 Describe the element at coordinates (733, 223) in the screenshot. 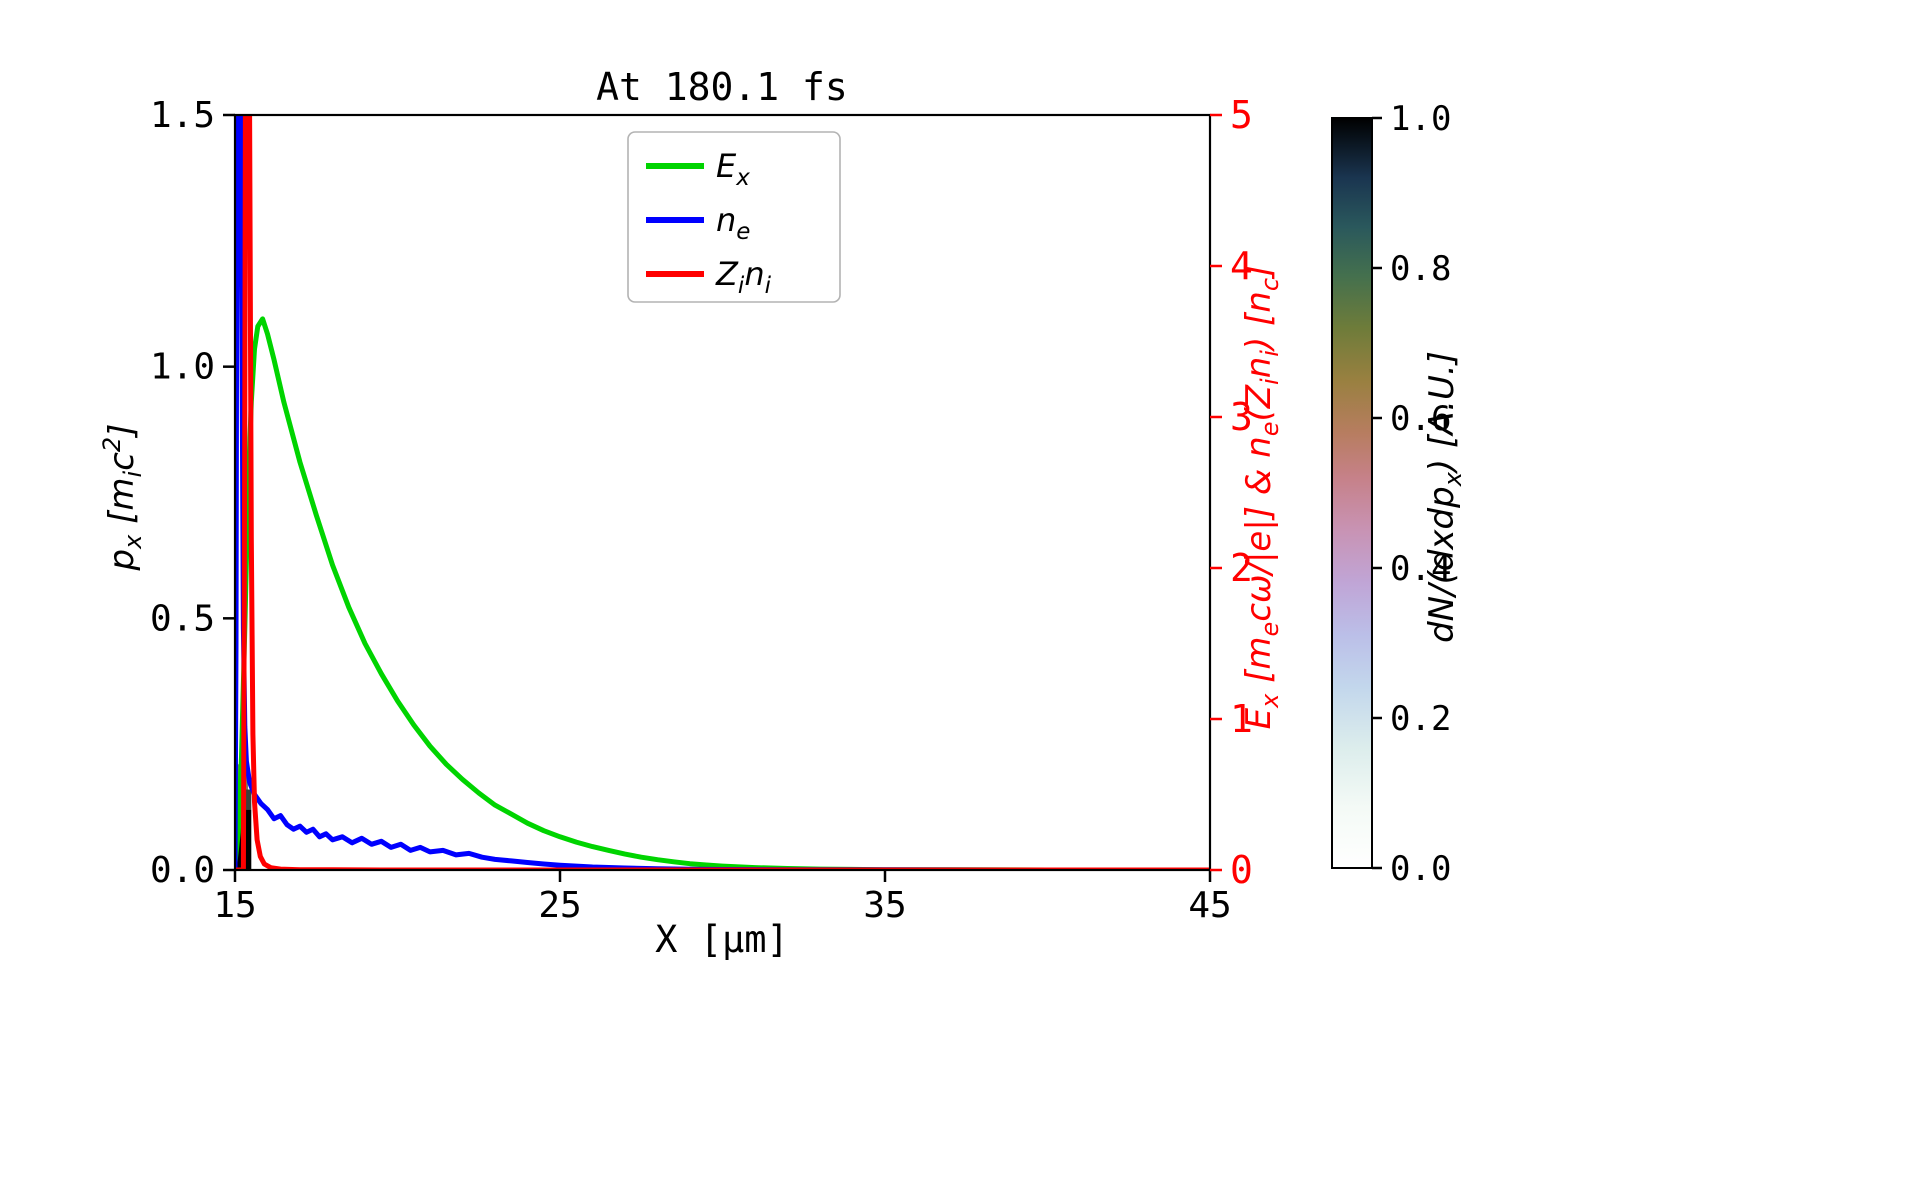

I see `legend-entry-label: ne` at that location.